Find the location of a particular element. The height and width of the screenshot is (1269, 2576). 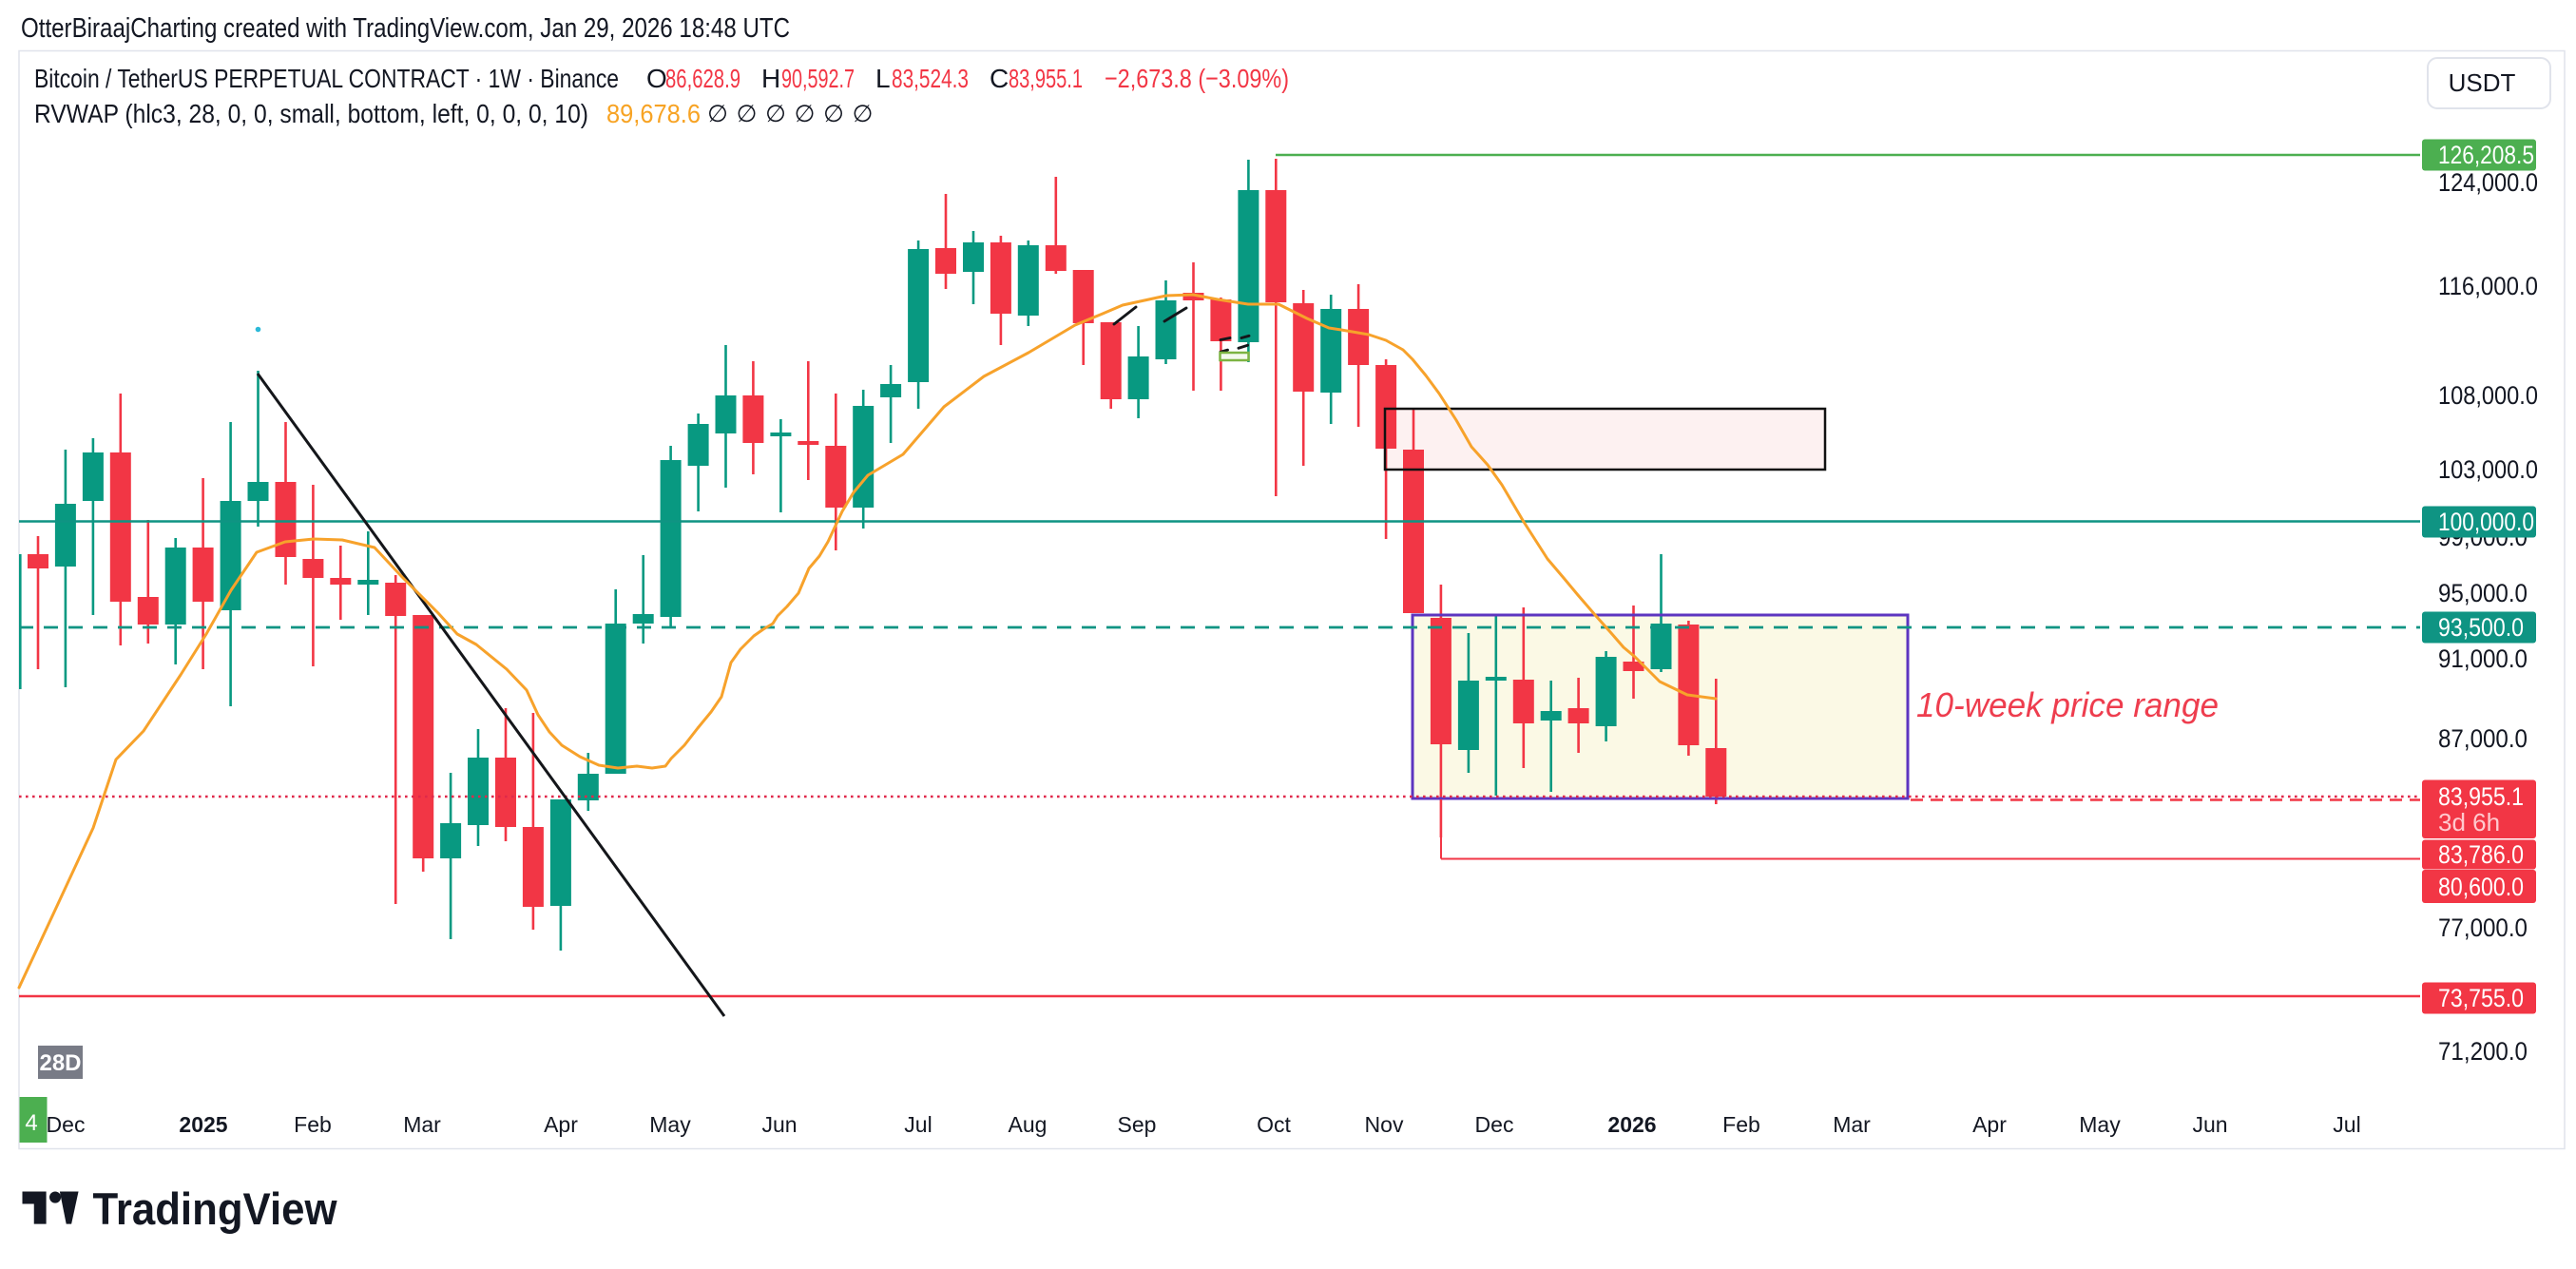

svg-text: C is located at coordinates (999, 78).